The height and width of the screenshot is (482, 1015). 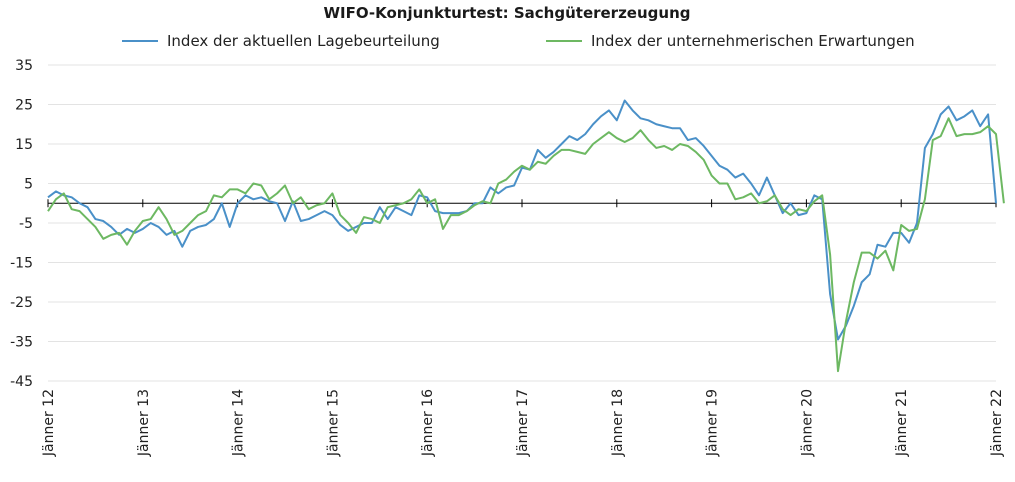 I want to click on y-tick-label: -45, so click(x=21, y=382).